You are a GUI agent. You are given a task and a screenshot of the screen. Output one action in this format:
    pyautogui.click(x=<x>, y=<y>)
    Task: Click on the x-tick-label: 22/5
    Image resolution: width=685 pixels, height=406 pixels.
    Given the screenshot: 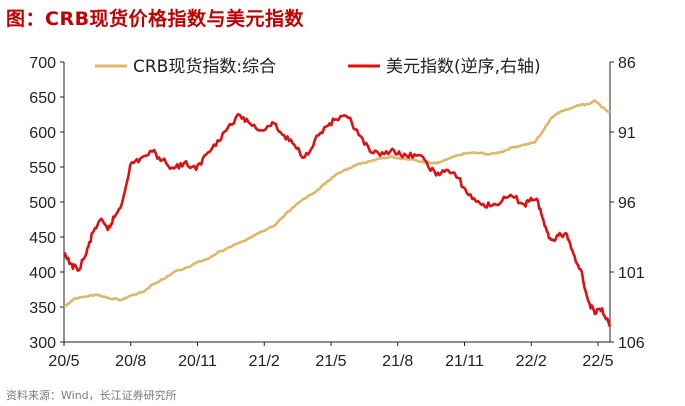 What is the action you would take?
    pyautogui.click(x=597, y=361)
    